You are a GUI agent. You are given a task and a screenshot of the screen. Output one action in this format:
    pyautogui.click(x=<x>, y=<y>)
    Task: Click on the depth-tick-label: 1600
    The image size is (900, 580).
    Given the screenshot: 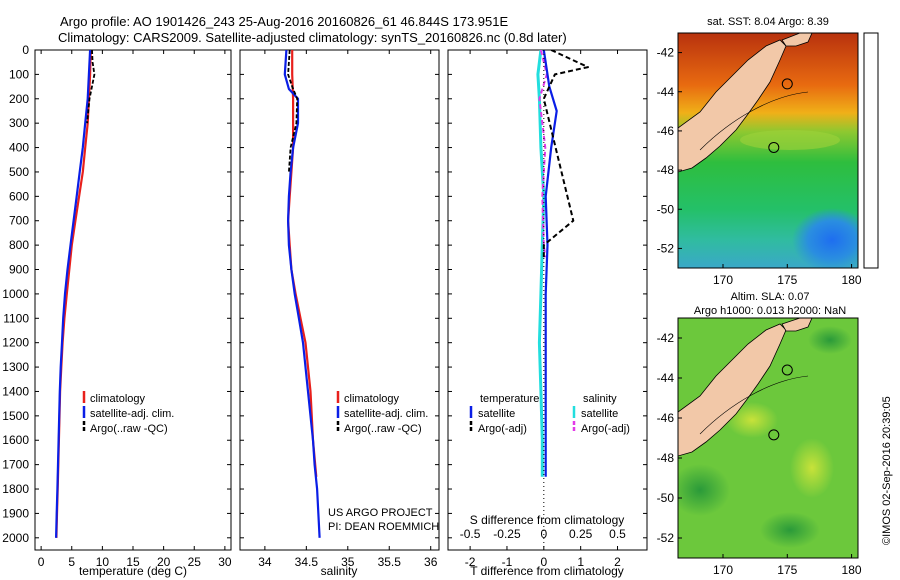 What is the action you would take?
    pyautogui.click(x=15, y=440)
    